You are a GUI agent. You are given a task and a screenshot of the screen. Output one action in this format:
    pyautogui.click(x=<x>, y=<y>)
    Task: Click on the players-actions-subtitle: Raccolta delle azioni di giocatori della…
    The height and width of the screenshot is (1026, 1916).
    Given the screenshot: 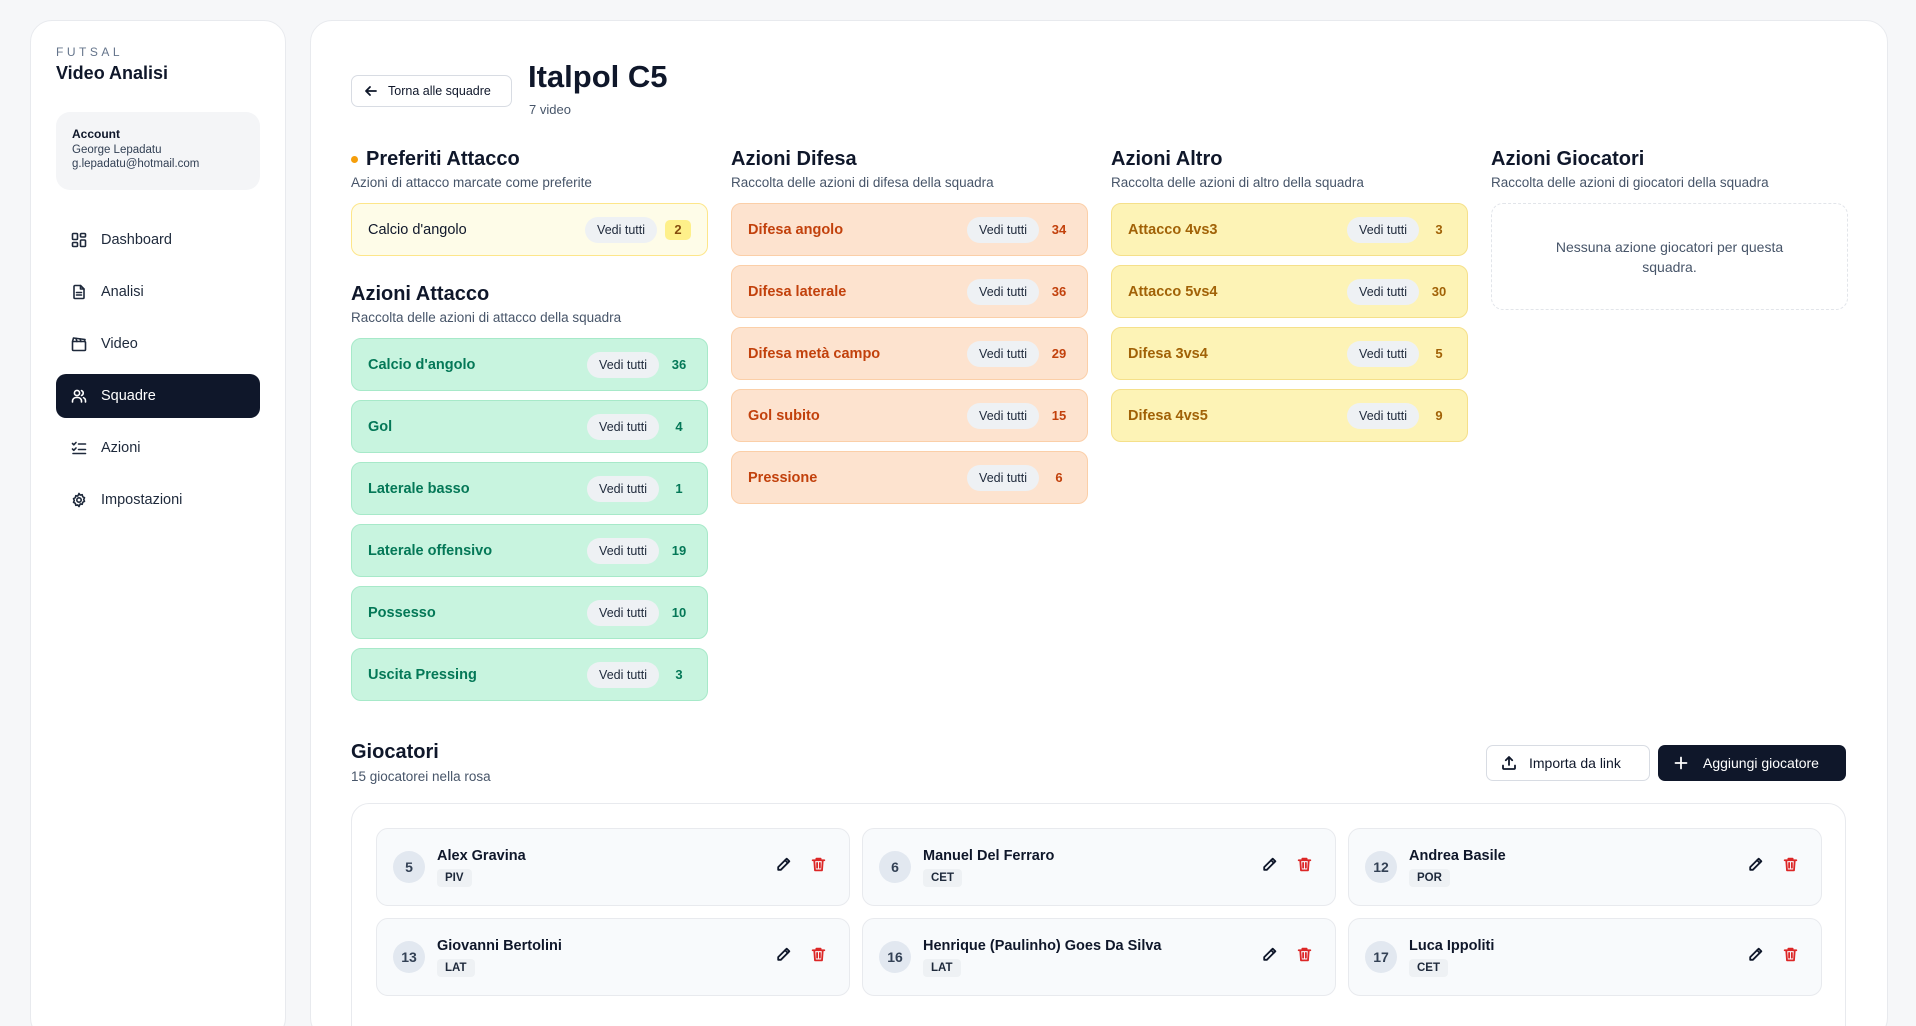 What is the action you would take?
    pyautogui.click(x=1630, y=182)
    